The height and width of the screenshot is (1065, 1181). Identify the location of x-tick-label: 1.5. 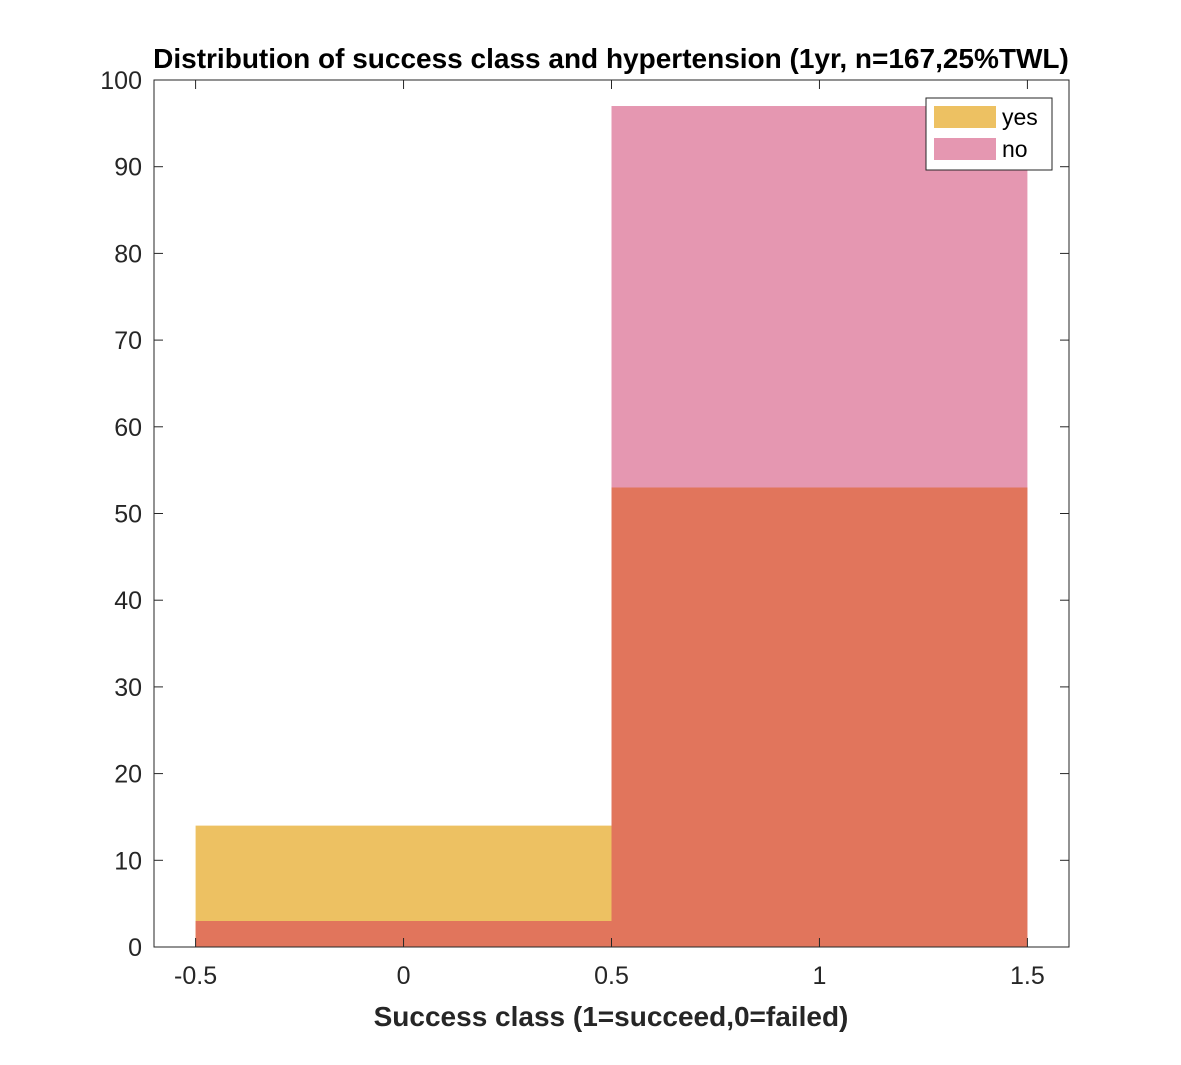
(1027, 976).